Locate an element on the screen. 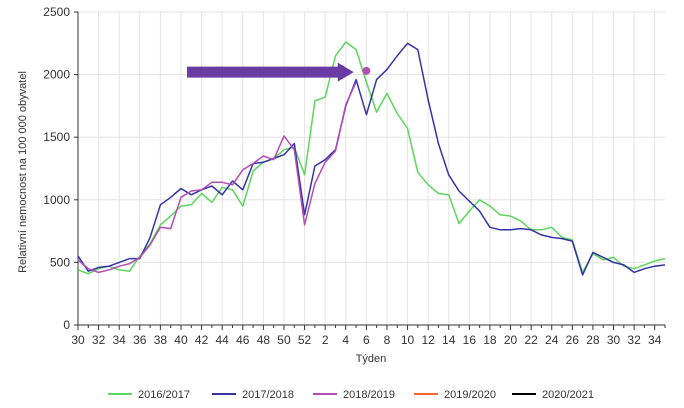  x-tick-label: 6 is located at coordinates (366, 340).